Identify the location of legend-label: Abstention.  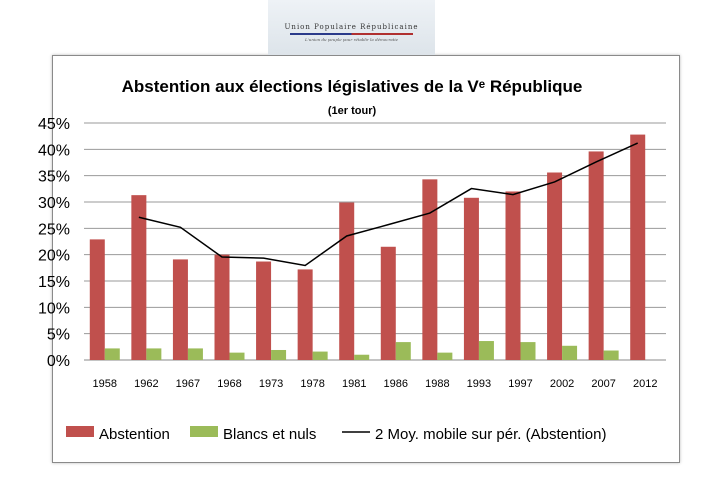
(134, 434).